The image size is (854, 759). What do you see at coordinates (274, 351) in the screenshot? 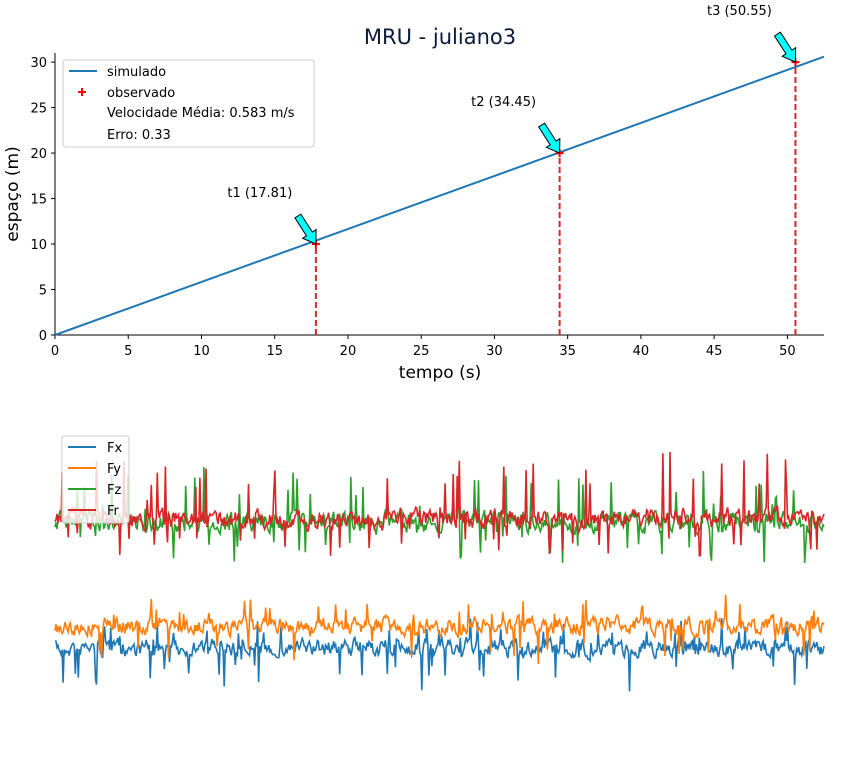
I see `x-tick-label: 15` at bounding box center [274, 351].